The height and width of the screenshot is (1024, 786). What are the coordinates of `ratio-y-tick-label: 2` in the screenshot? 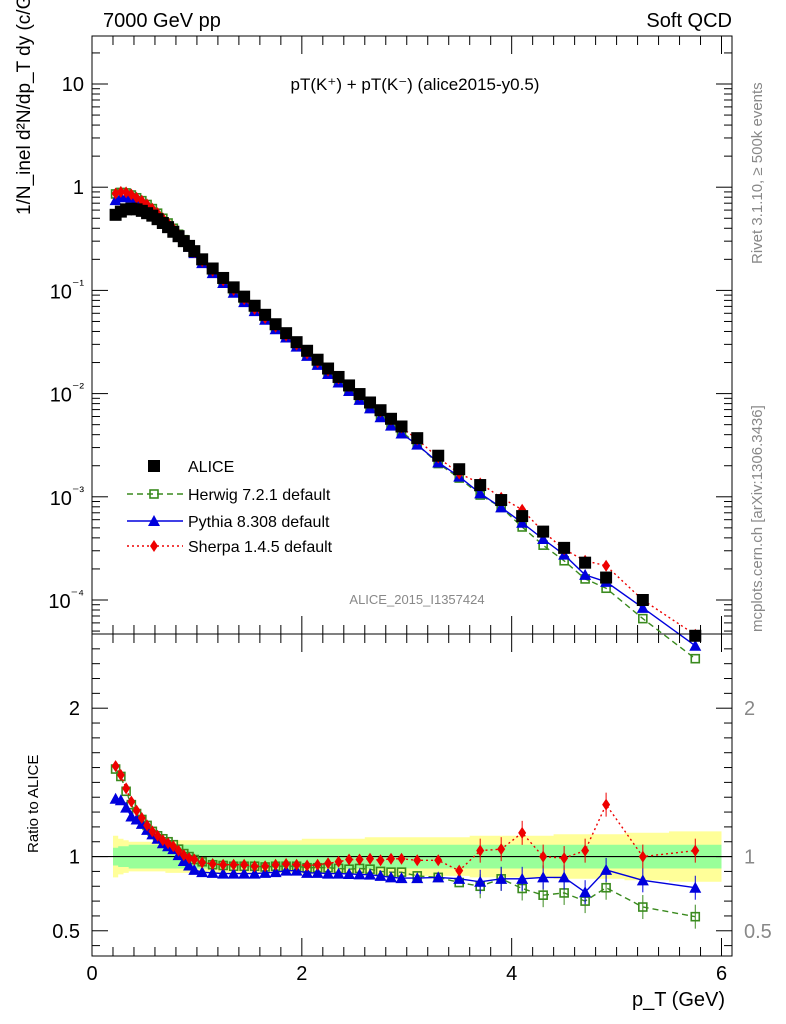 It's located at (74, 709).